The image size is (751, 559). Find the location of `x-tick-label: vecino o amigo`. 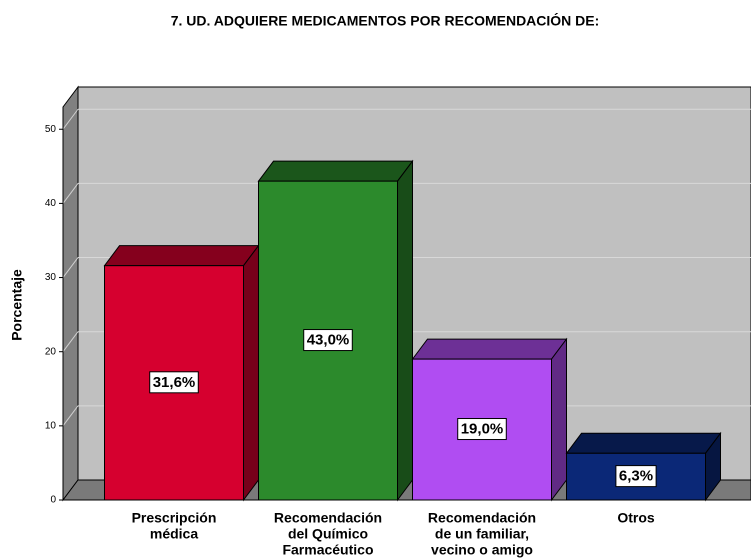

x-tick-label: vecino o amigo is located at coordinates (482, 550).